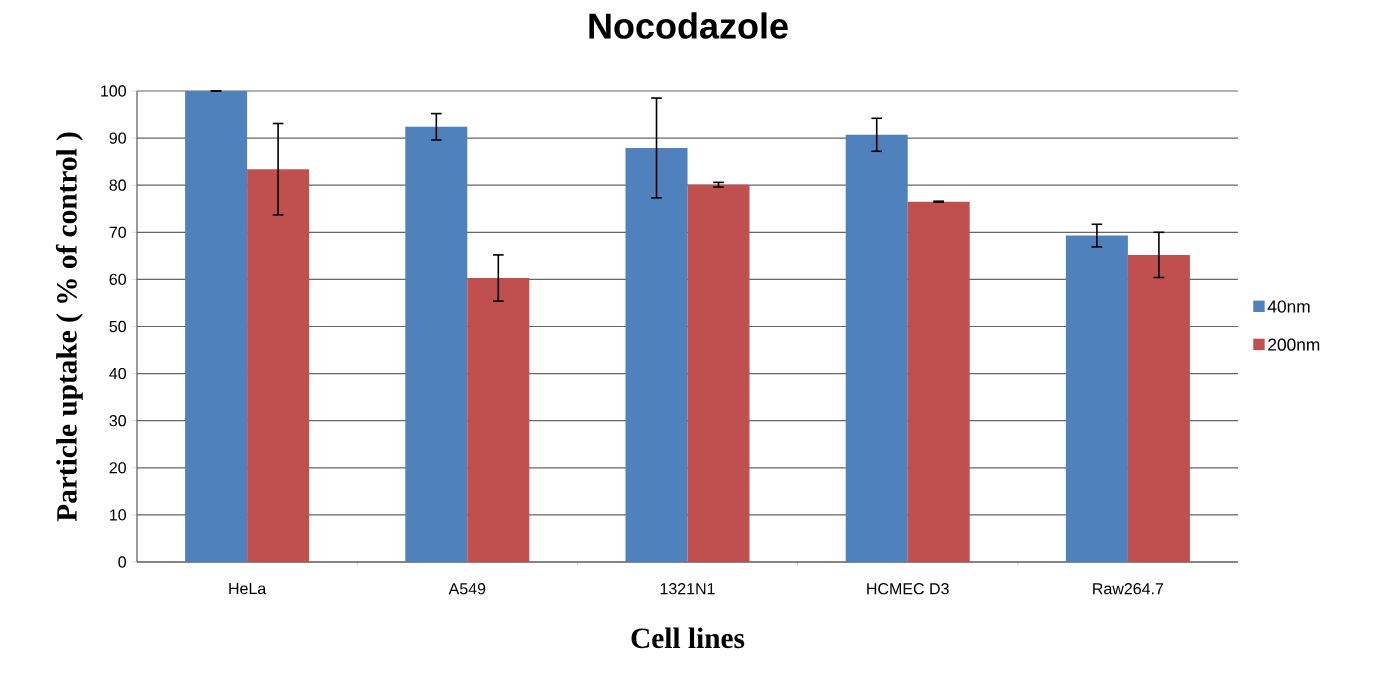  Describe the element at coordinates (118, 515) in the screenshot. I see `y-tick-label: 10` at that location.